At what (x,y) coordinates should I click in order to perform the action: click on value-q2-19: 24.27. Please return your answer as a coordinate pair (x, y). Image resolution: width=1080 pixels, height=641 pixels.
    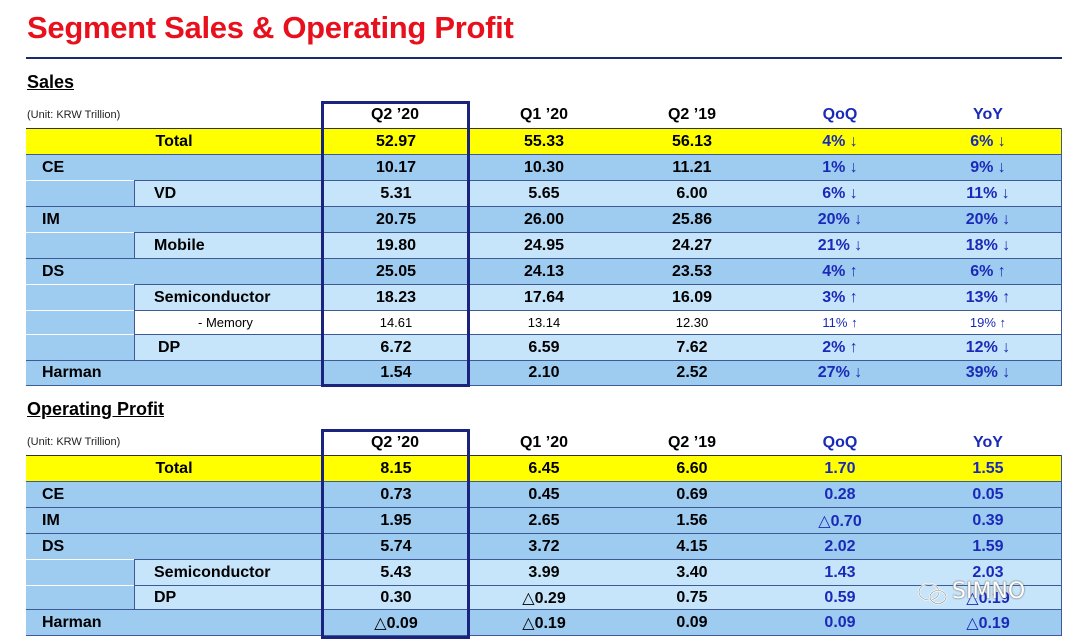
    Looking at the image, I should click on (692, 245).